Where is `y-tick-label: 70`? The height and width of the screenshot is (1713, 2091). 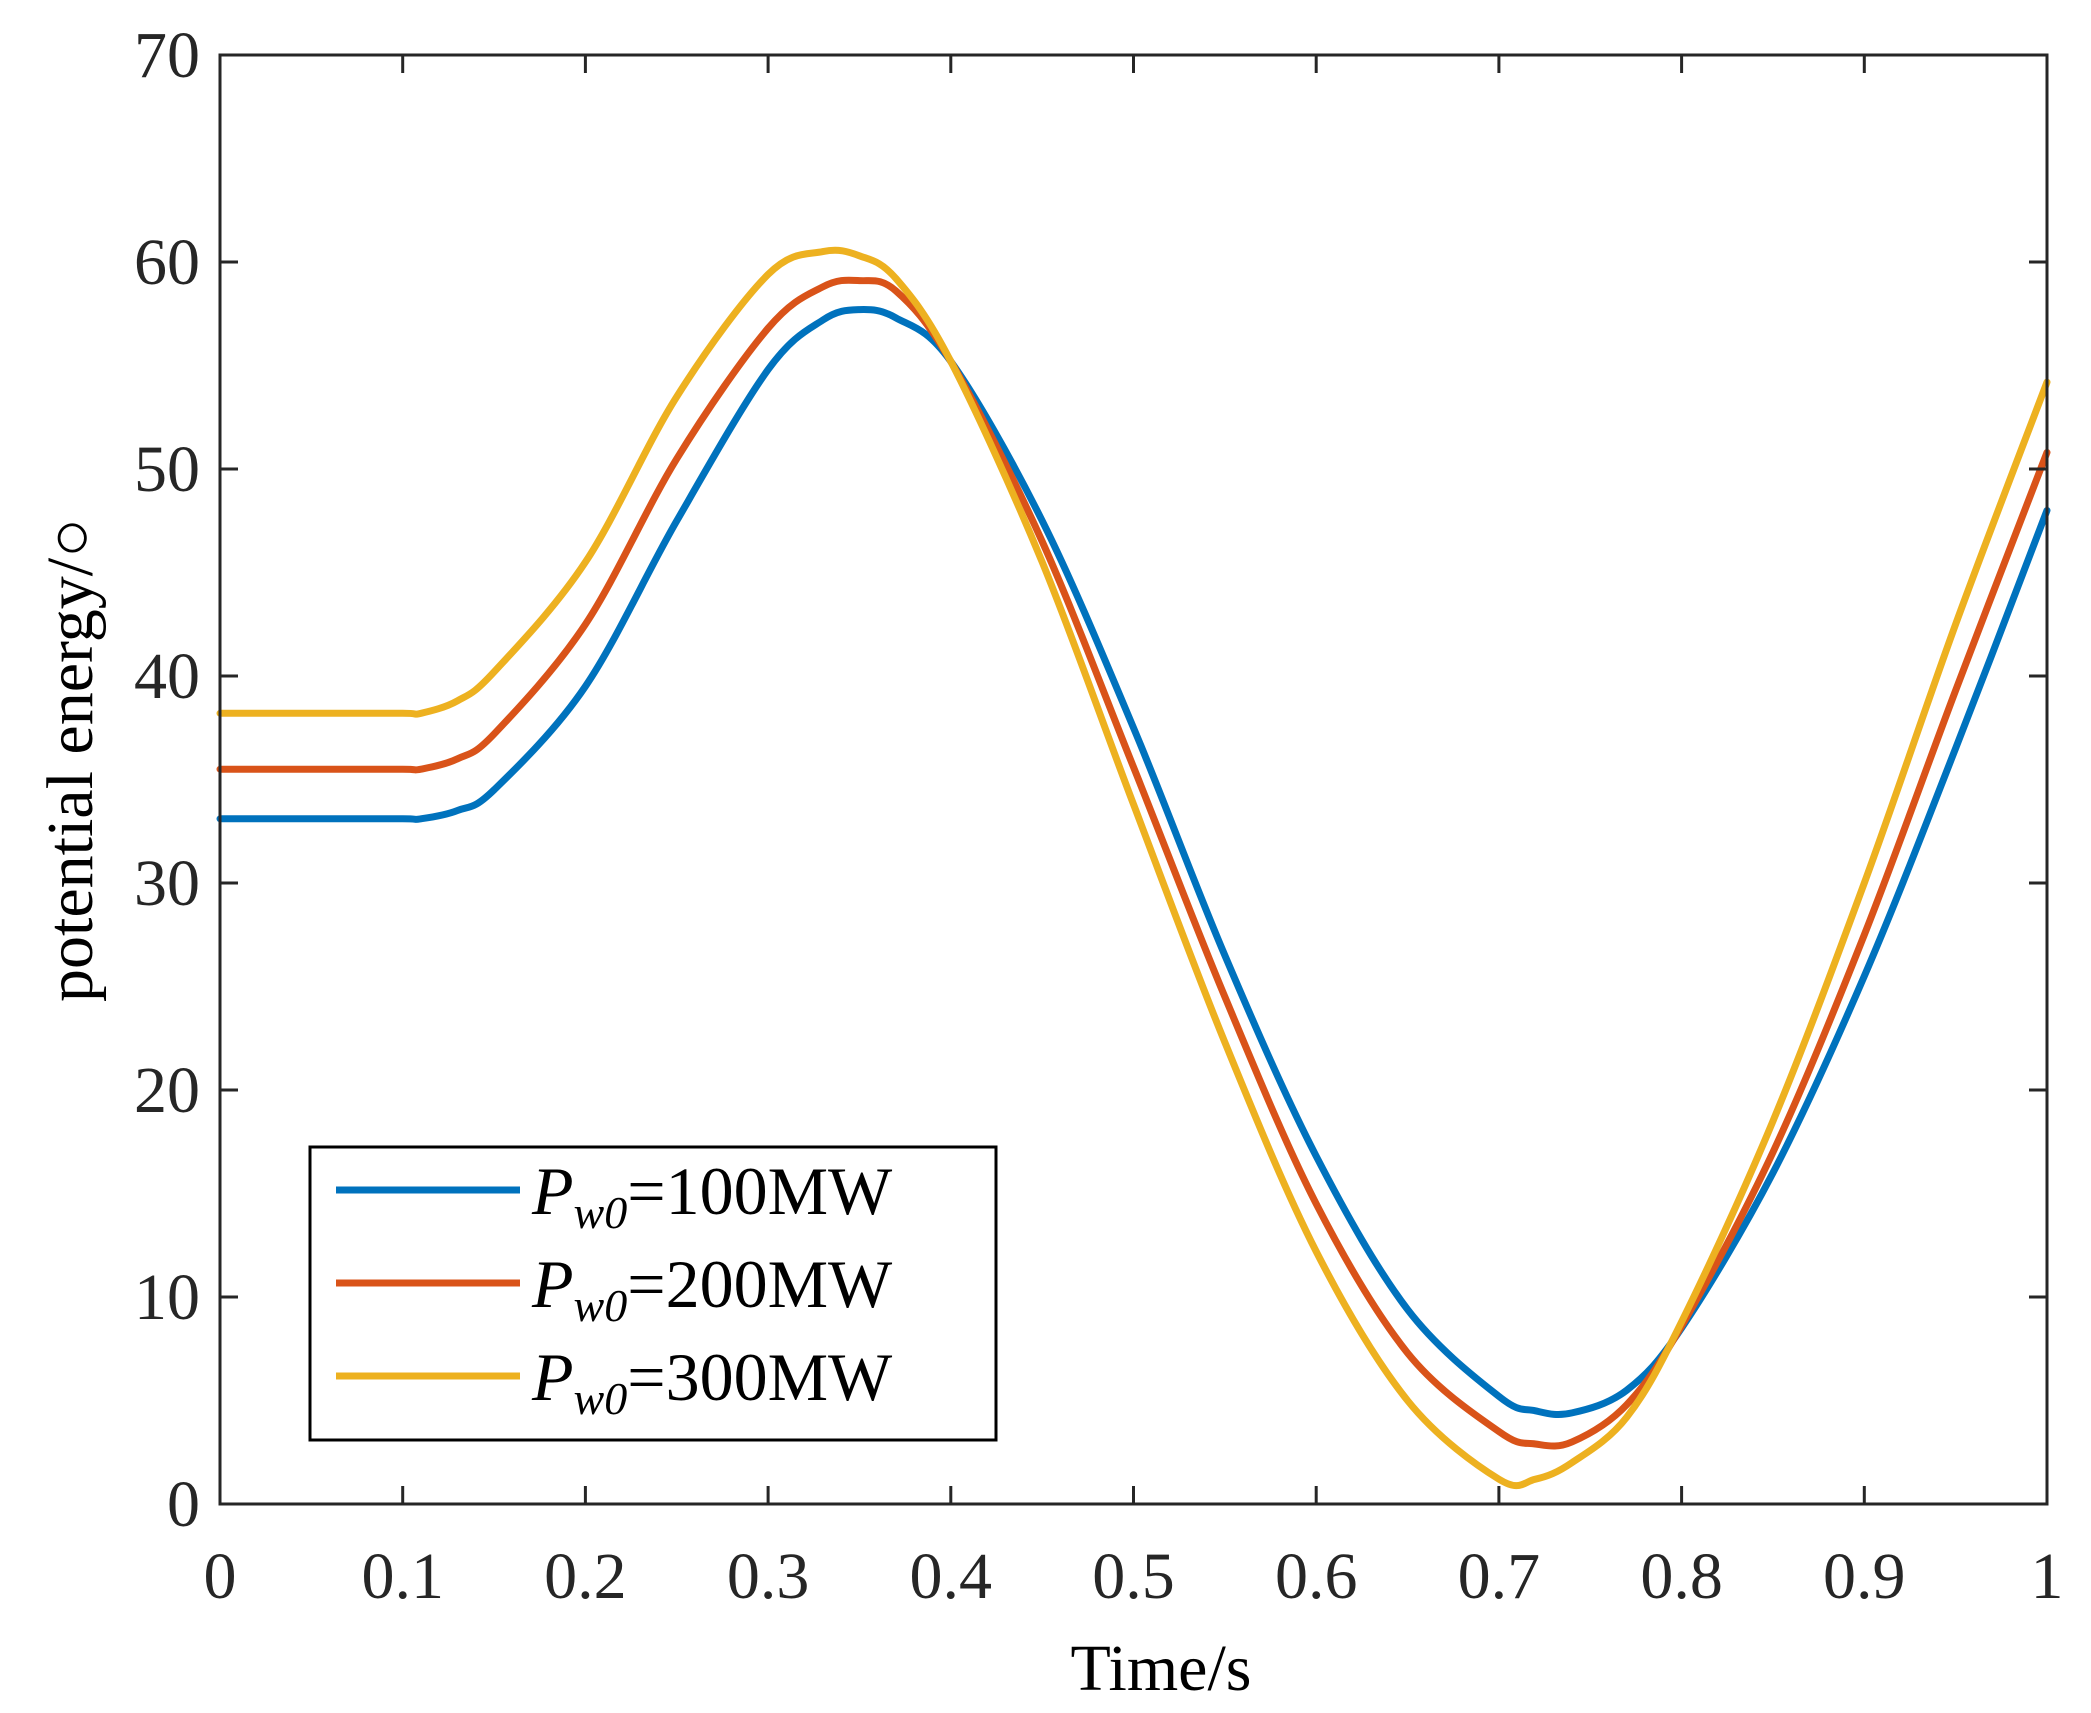 y-tick-label: 70 is located at coordinates (167, 55).